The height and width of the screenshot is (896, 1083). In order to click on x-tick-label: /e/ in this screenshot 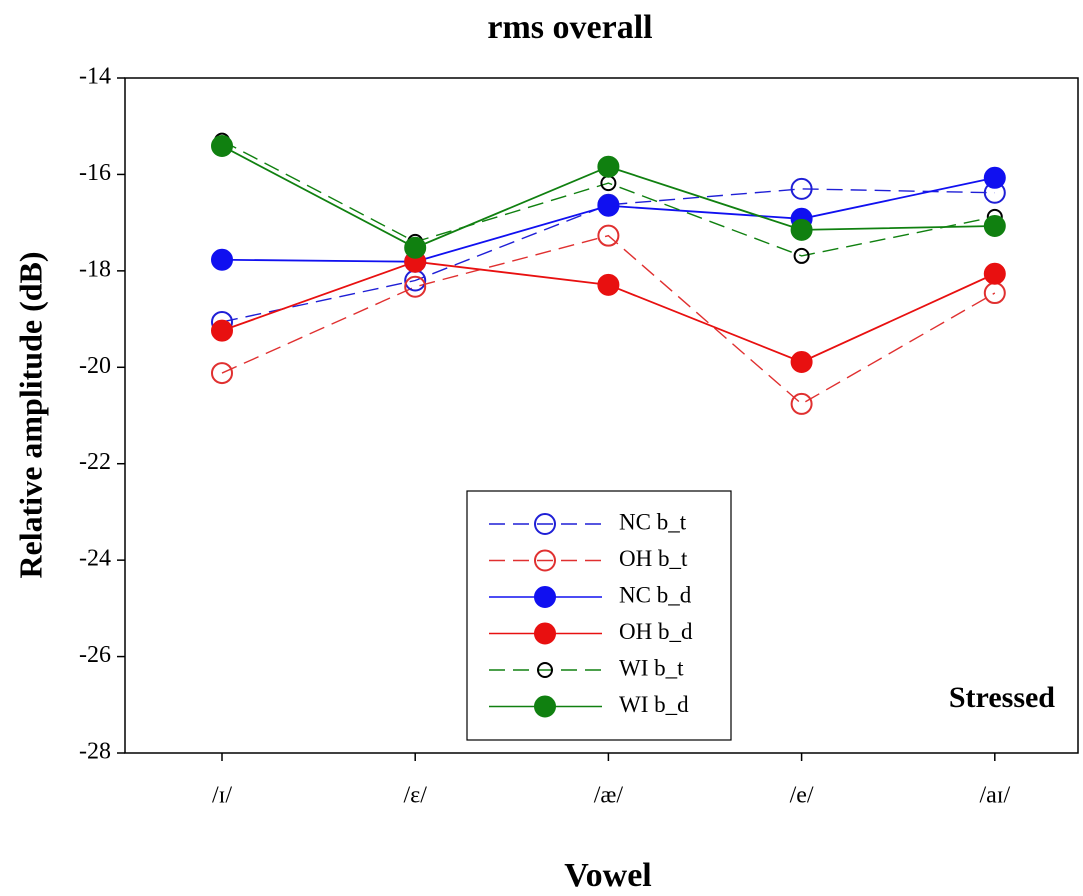, I will do `click(802, 796)`.